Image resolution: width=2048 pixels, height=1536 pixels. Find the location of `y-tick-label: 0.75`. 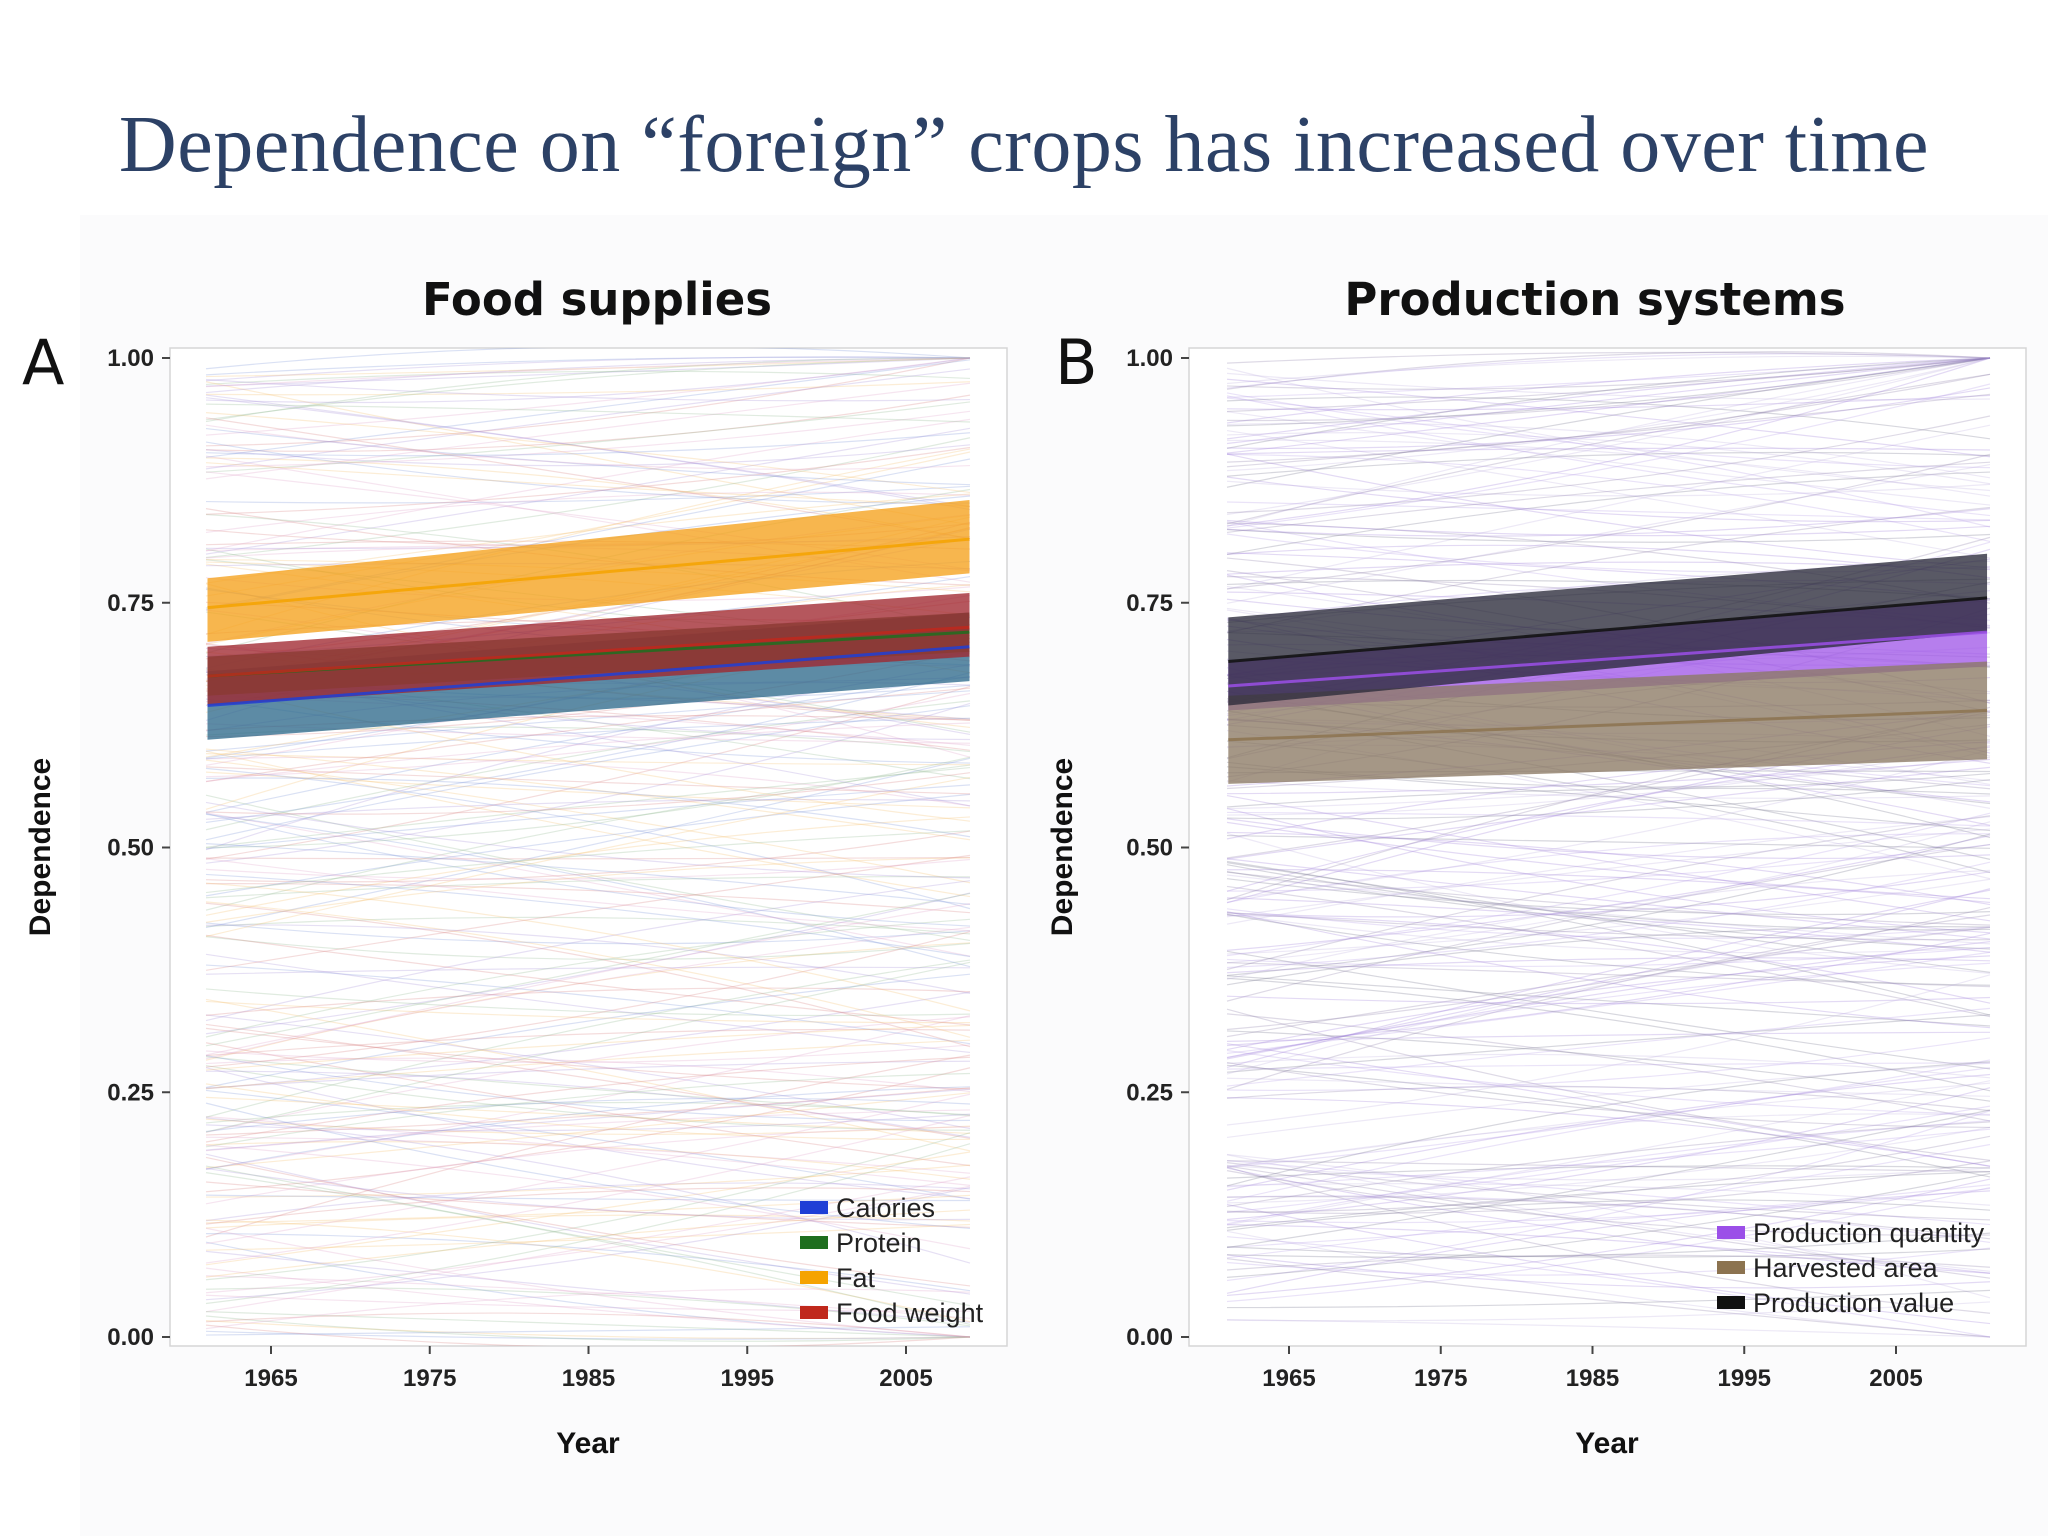

y-tick-label: 0.75 is located at coordinates (1149, 603).